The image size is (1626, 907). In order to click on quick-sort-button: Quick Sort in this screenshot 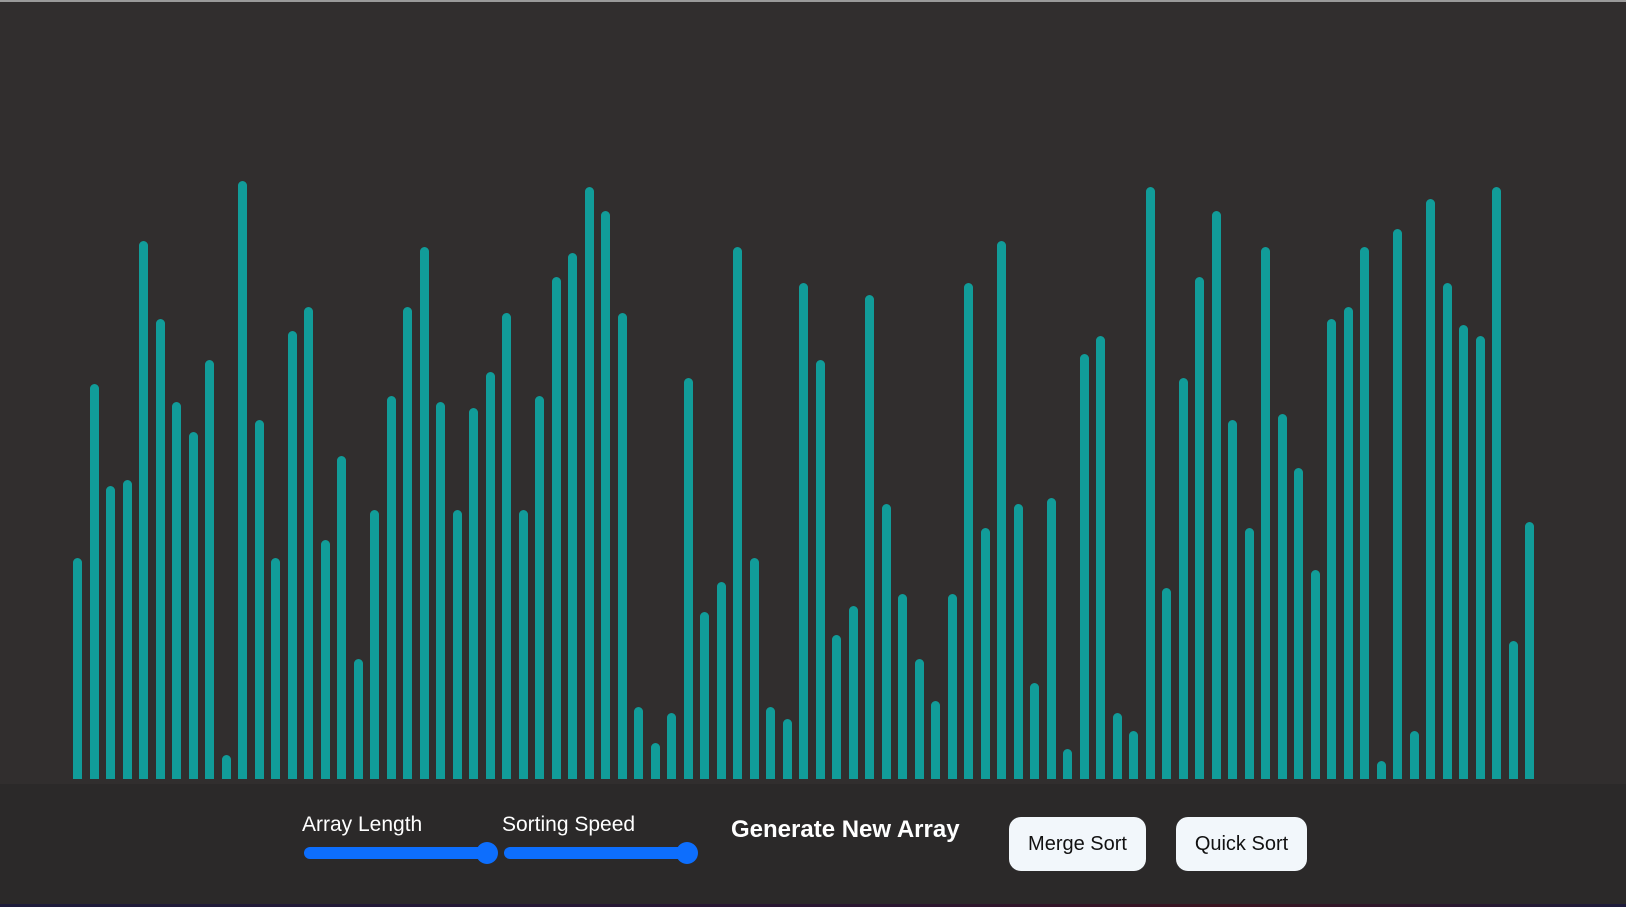, I will do `click(1241, 844)`.